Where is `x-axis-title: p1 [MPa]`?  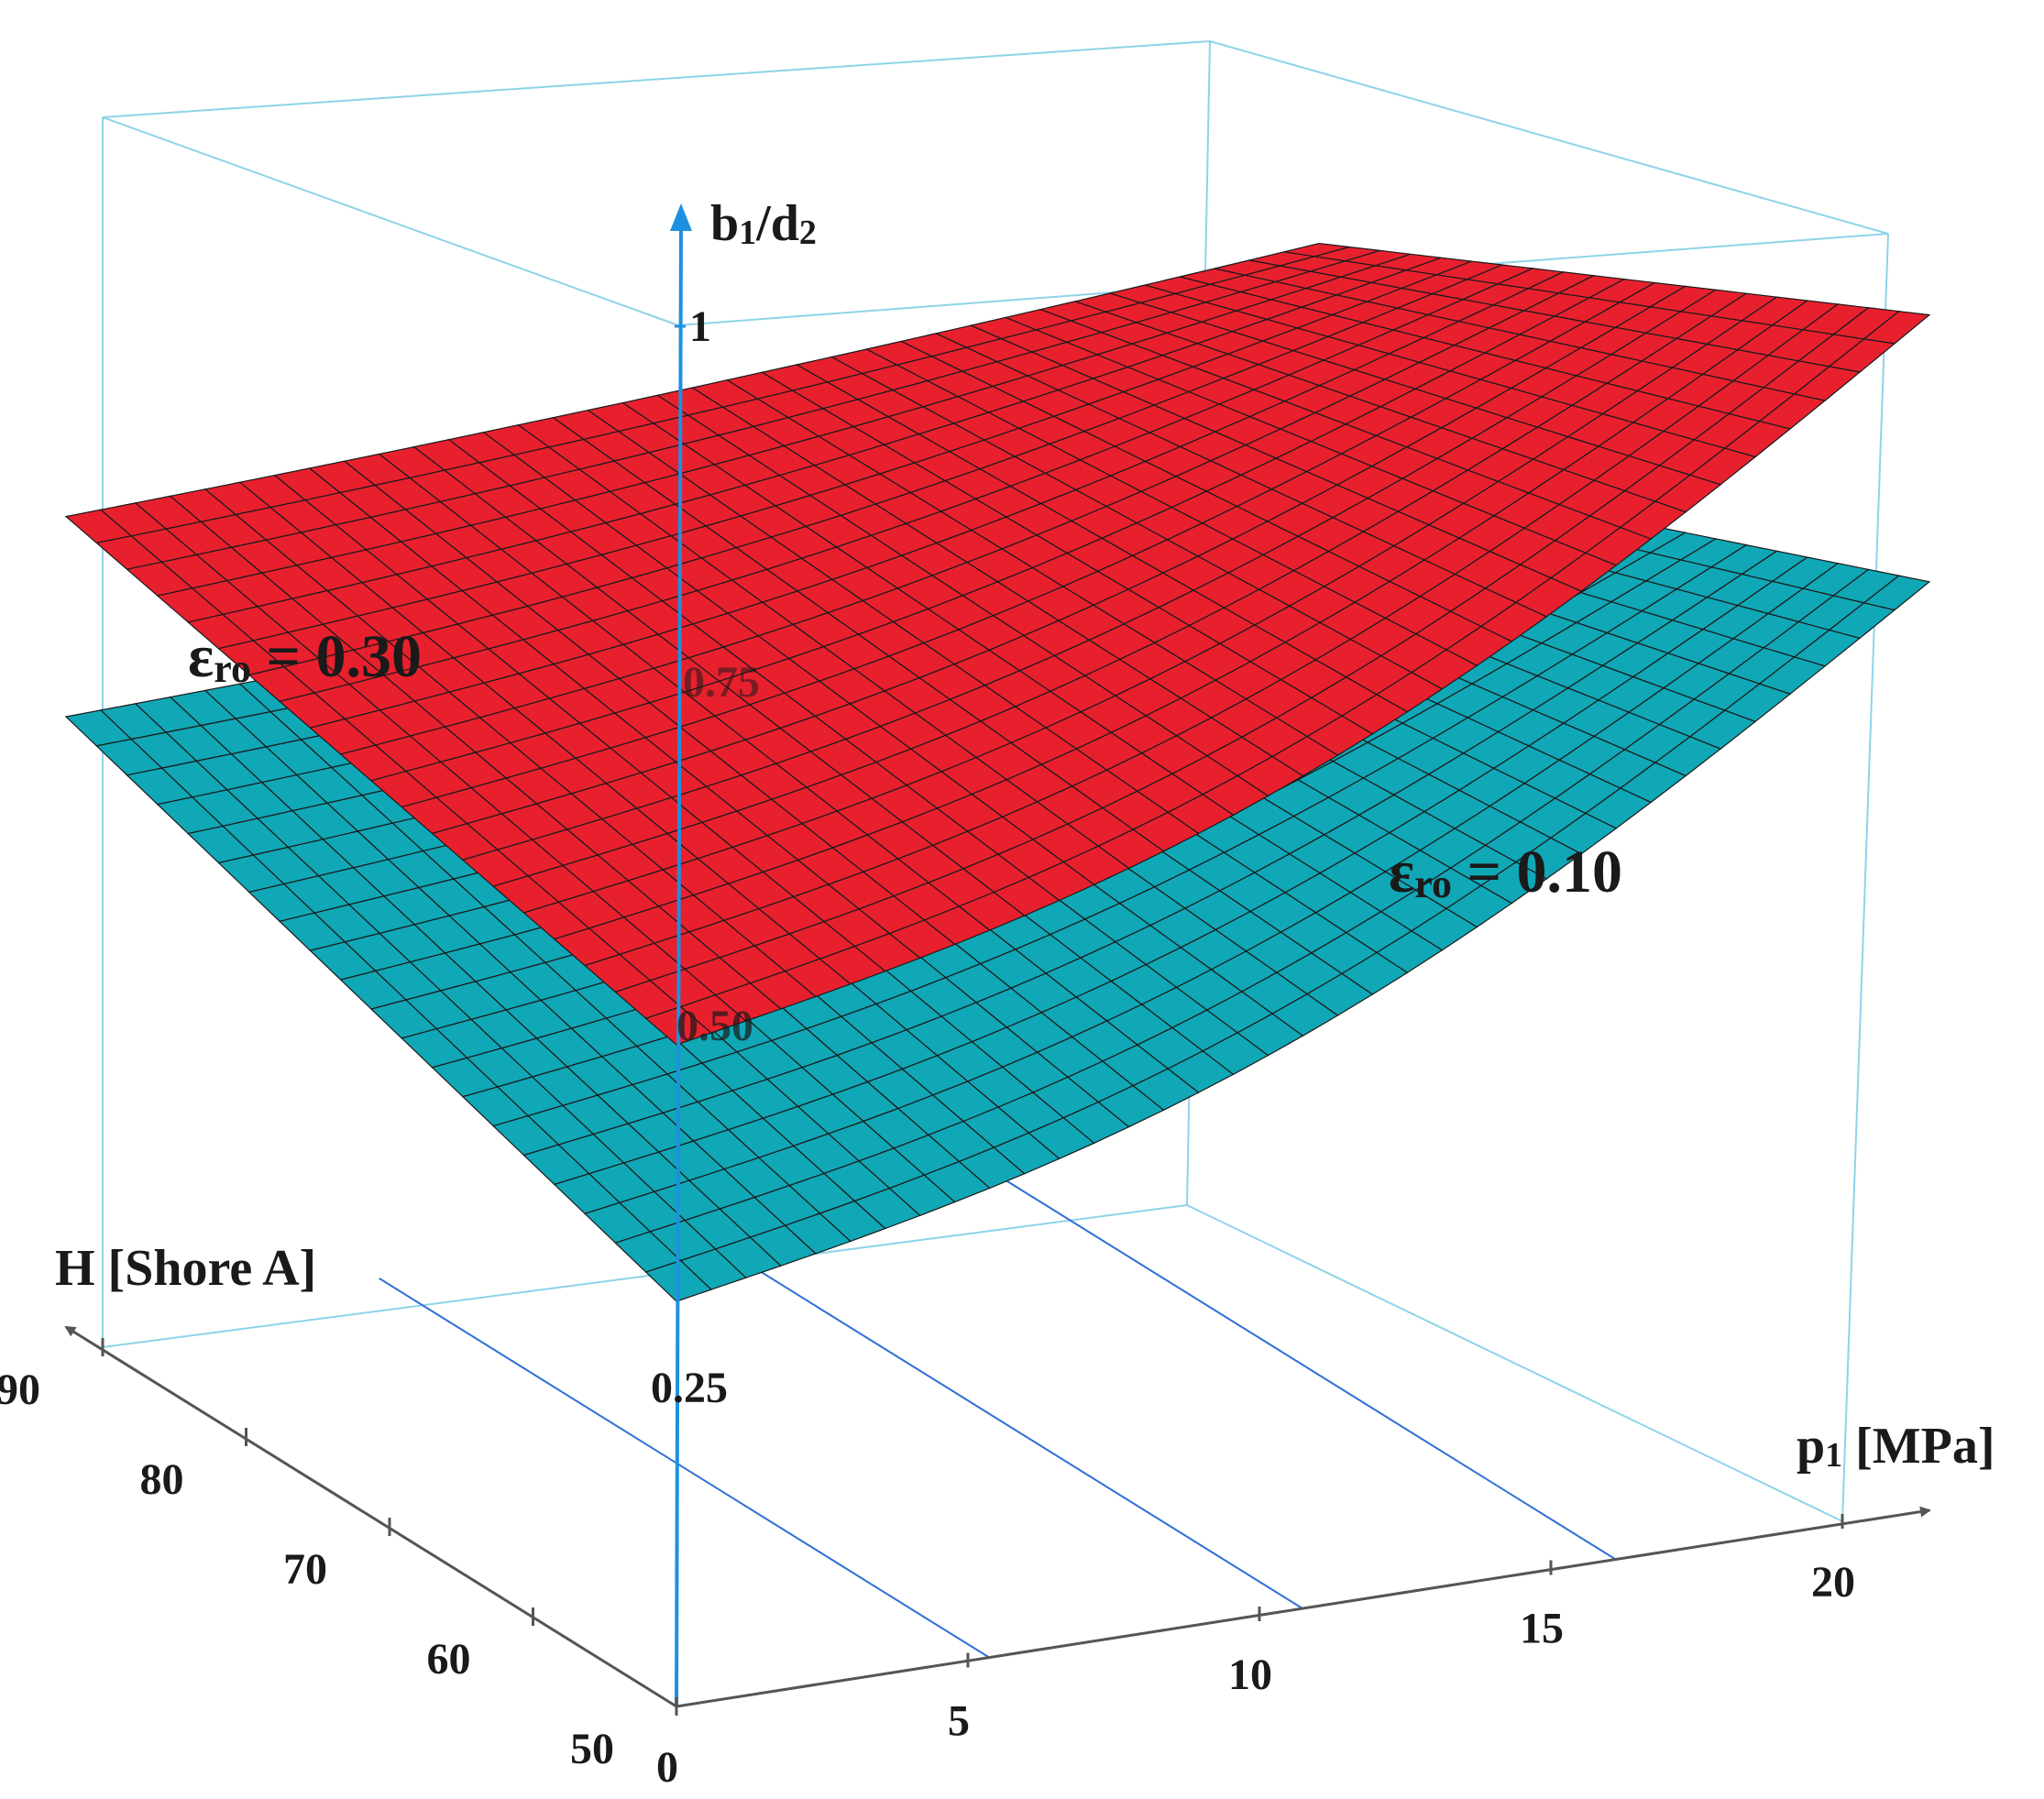
x-axis-title: p1 [MPa] is located at coordinates (1896, 1446).